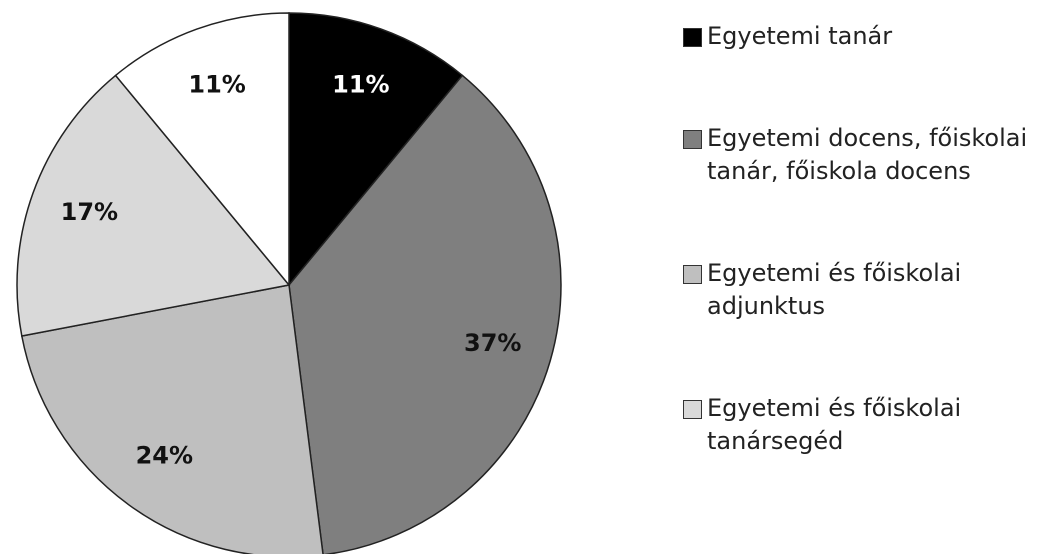  I want to click on legend-item: Egyetemi és főiskolai adjunktus, so click(870, 290).